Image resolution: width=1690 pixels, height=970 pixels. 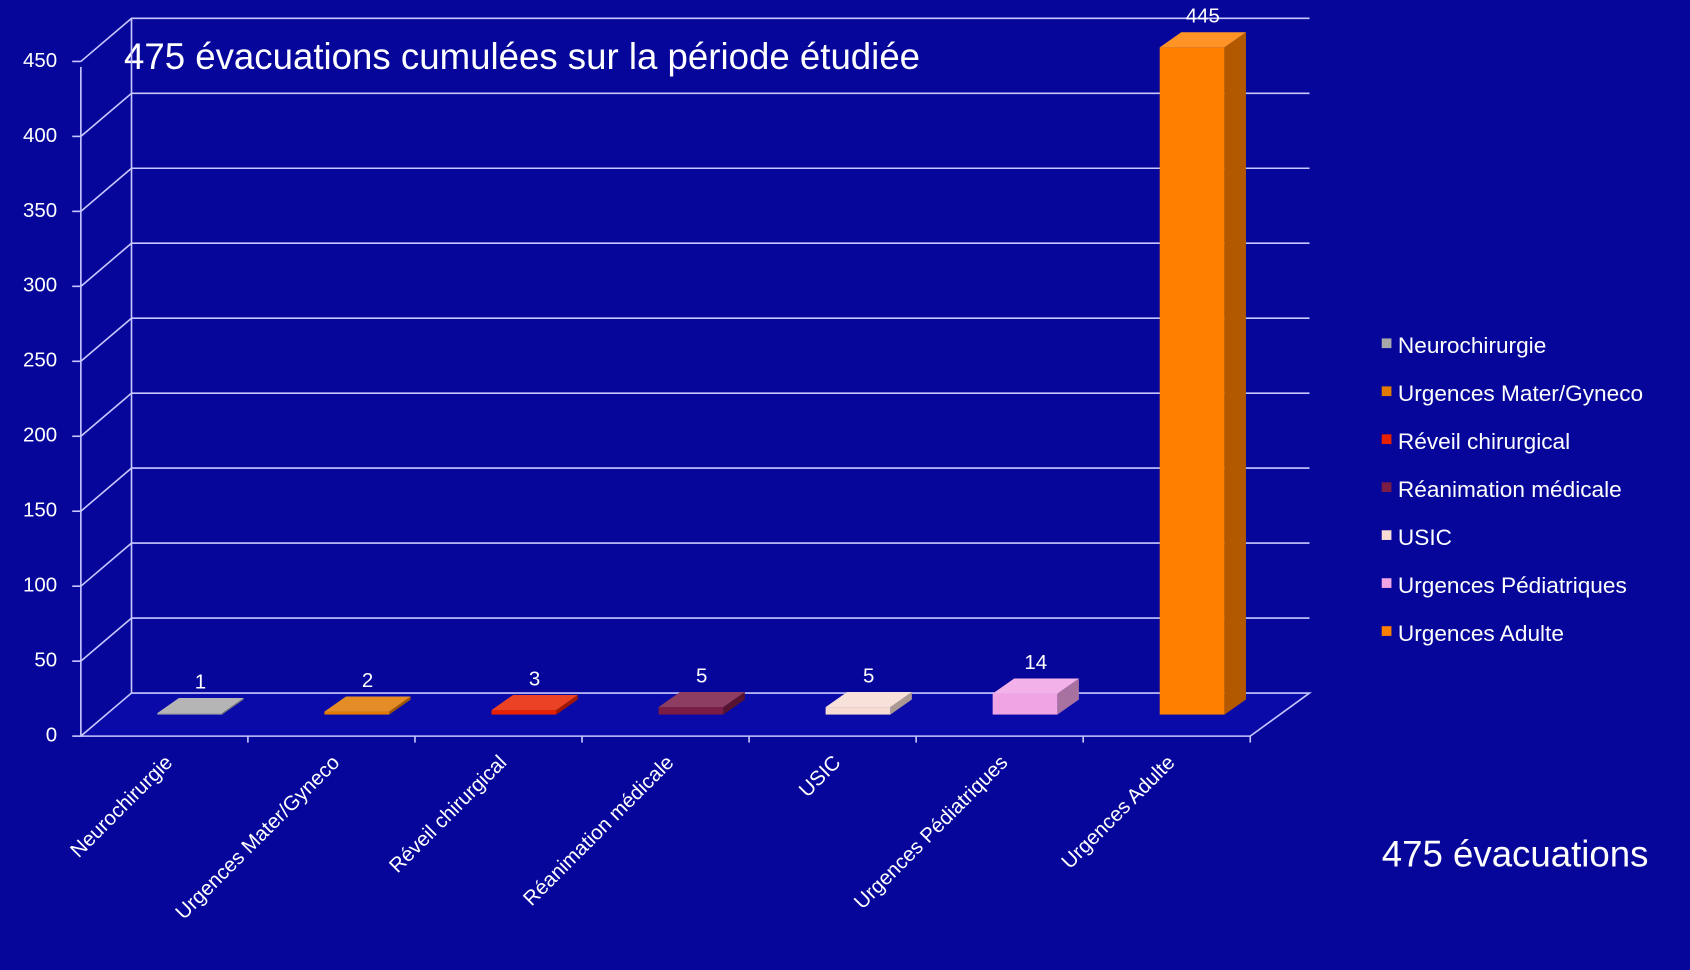 What do you see at coordinates (40, 510) in the screenshot?
I see `y-tick-label: 150` at bounding box center [40, 510].